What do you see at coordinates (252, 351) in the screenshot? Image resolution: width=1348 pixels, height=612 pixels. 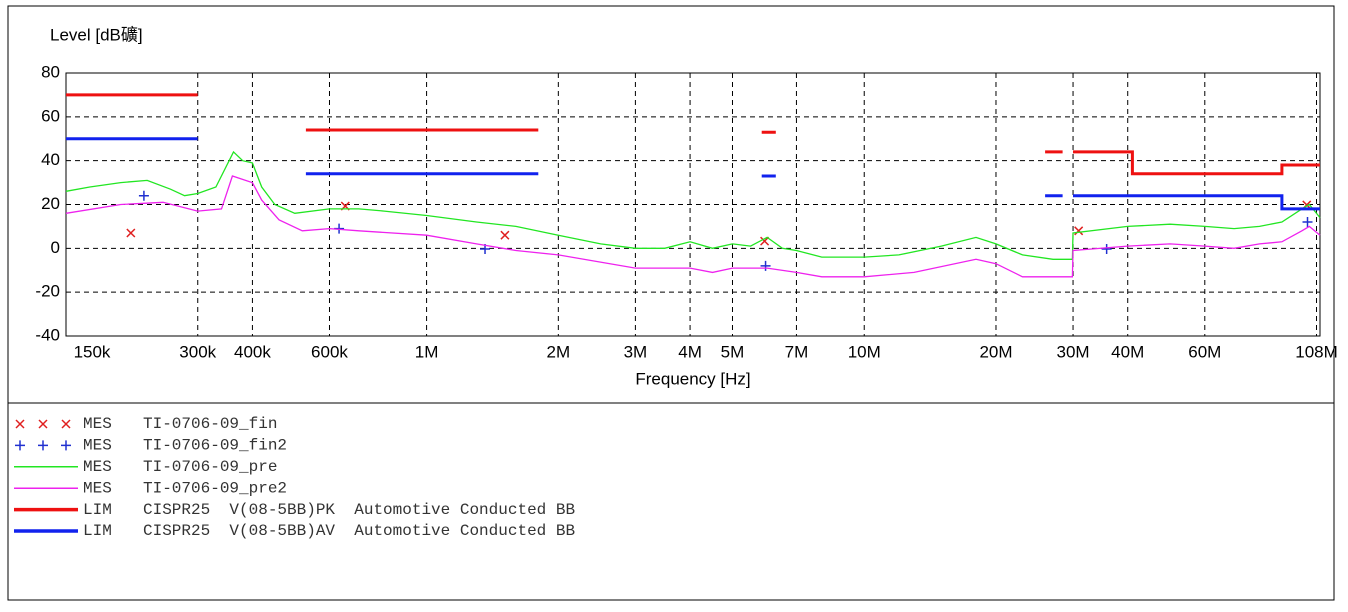 I see `x-tick-label: 400k` at bounding box center [252, 351].